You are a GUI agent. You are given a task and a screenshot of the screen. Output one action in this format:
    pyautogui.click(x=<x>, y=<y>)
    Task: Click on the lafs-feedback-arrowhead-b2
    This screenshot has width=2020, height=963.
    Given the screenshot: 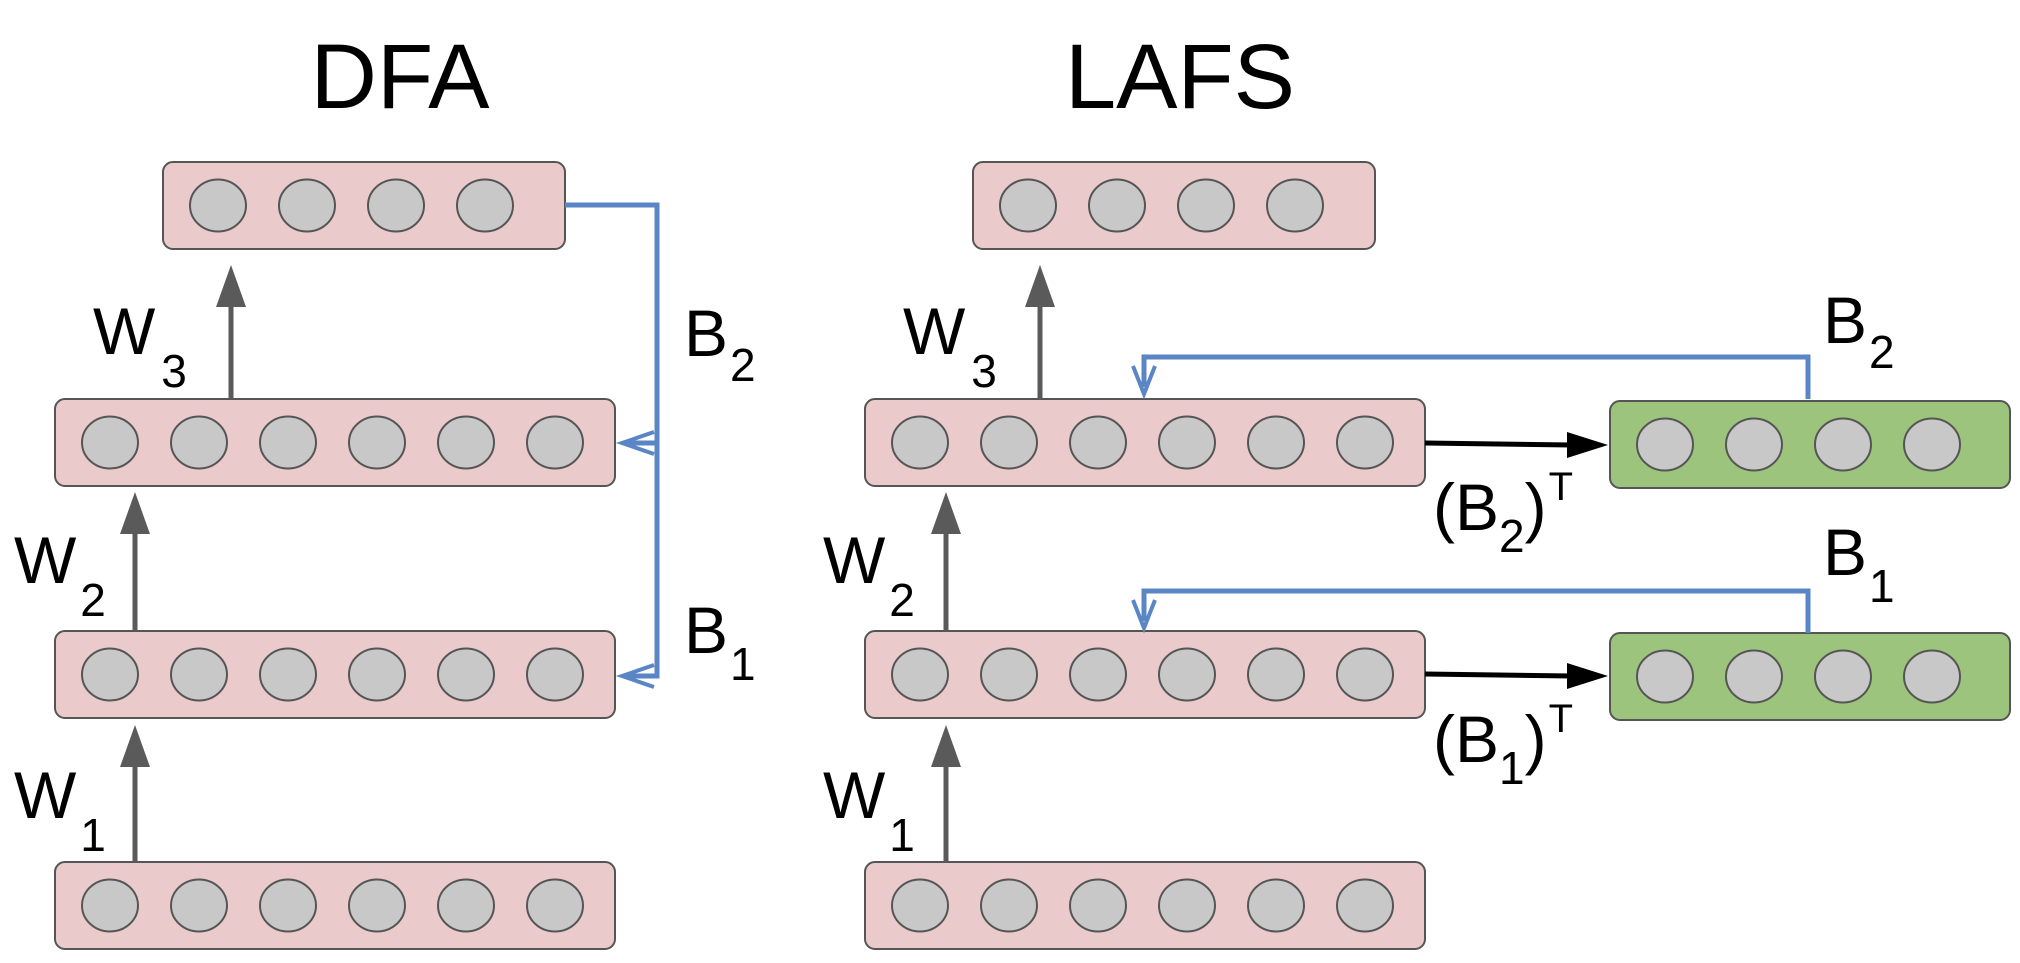 What is the action you would take?
    pyautogui.click(x=1144, y=382)
    